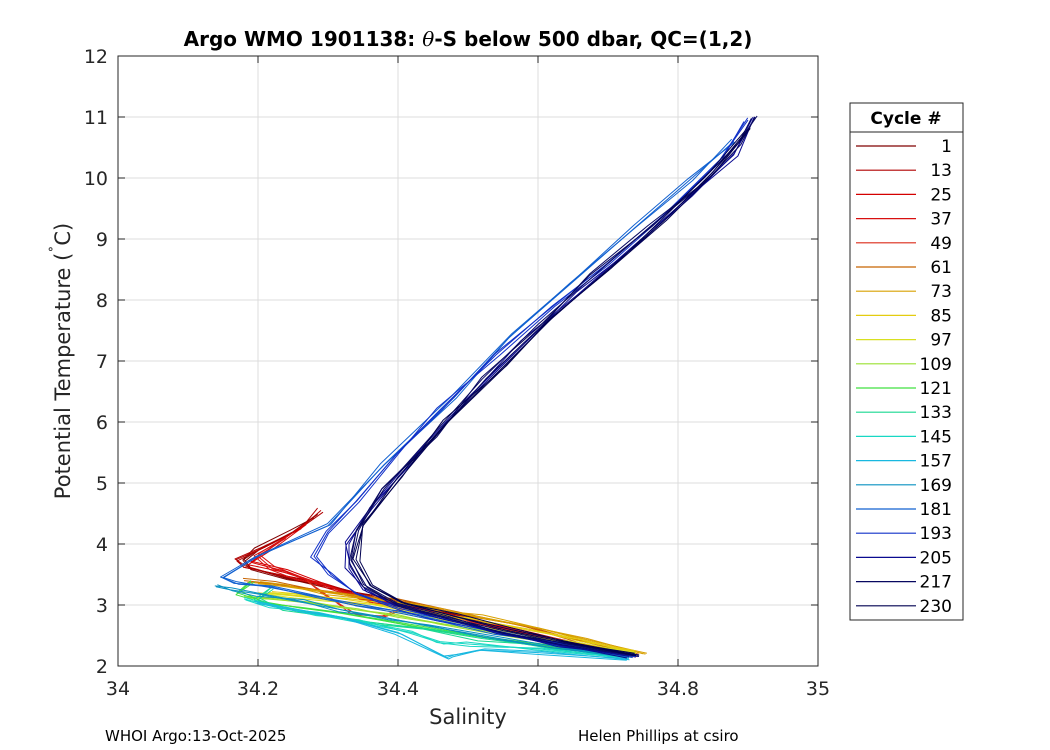 The image size is (1050, 750). I want to click on legend-label: 157, so click(936, 462).